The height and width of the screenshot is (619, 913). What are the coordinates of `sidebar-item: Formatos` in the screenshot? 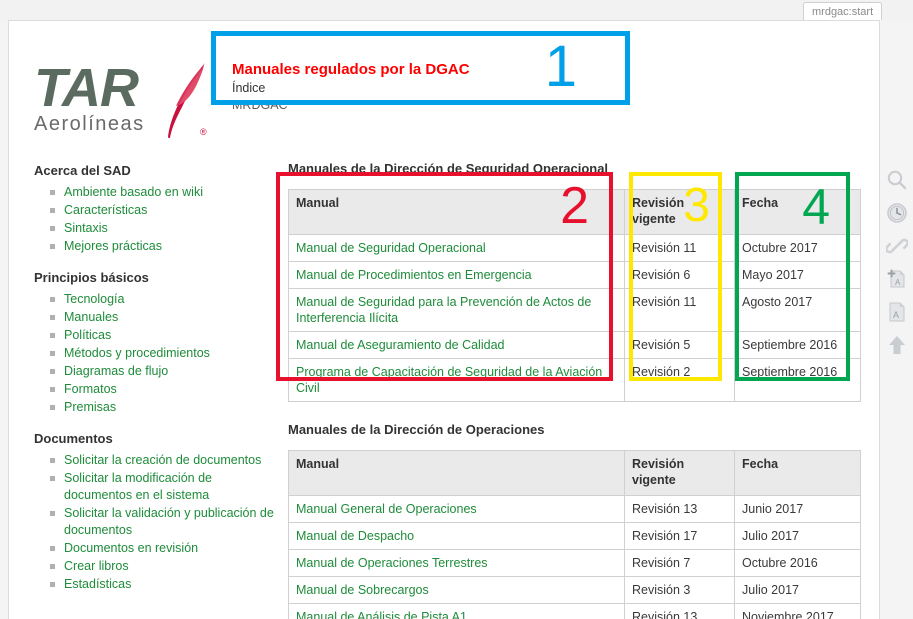 It's located at (164, 389).